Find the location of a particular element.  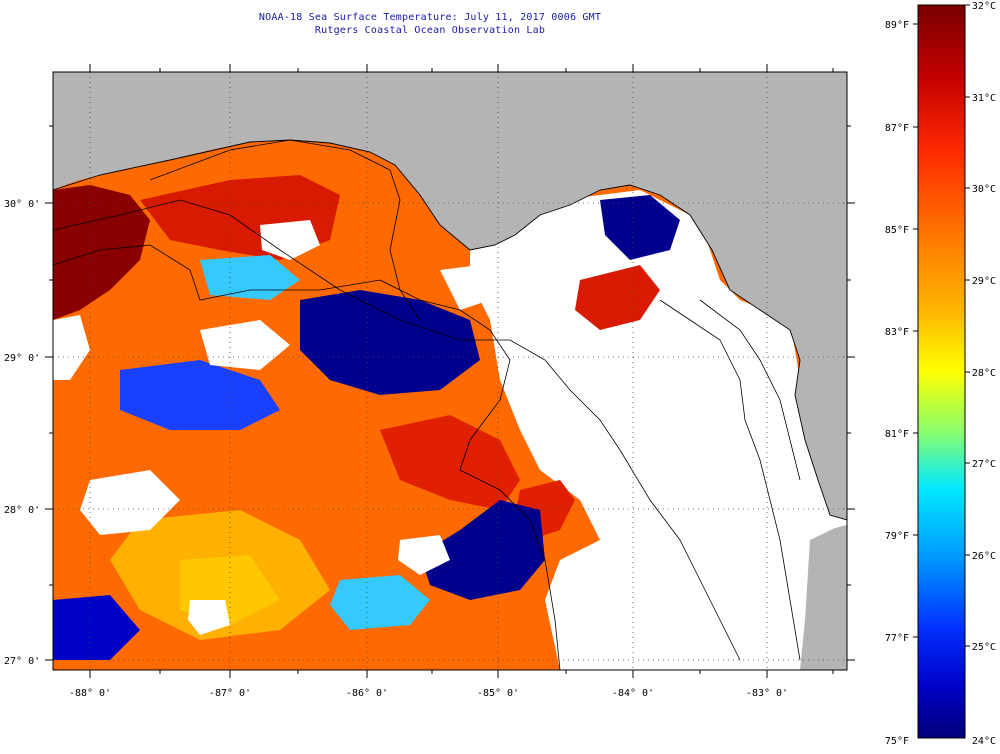

lon-label-87: -87° 0' is located at coordinates (230, 693).